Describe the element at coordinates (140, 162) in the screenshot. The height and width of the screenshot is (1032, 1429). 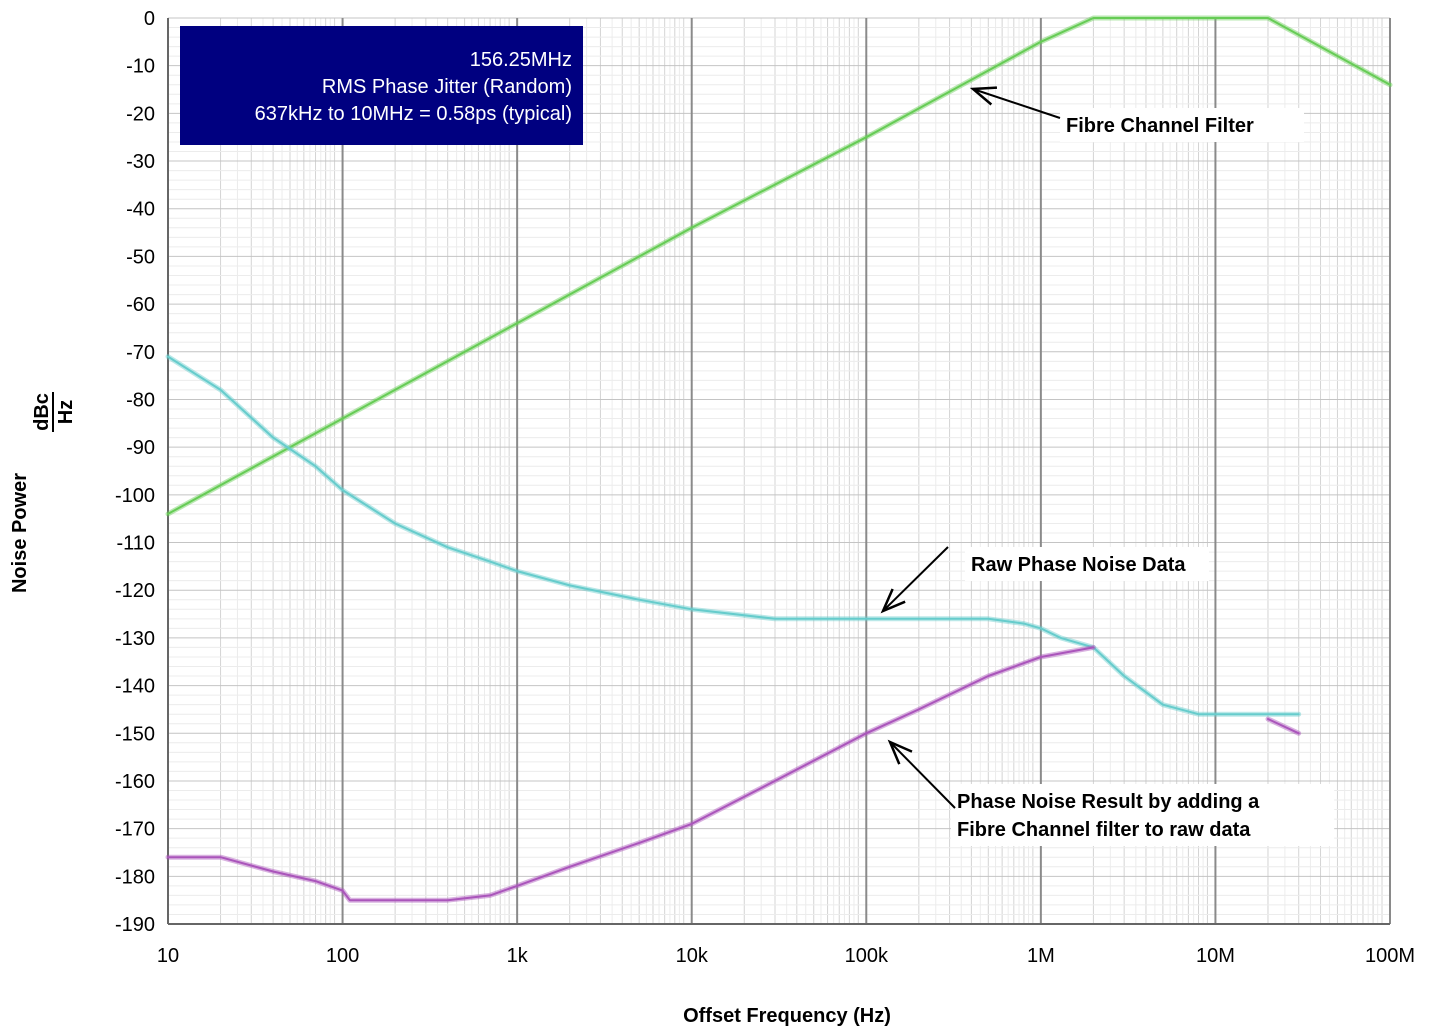
I see `y-tick-label: -30` at that location.